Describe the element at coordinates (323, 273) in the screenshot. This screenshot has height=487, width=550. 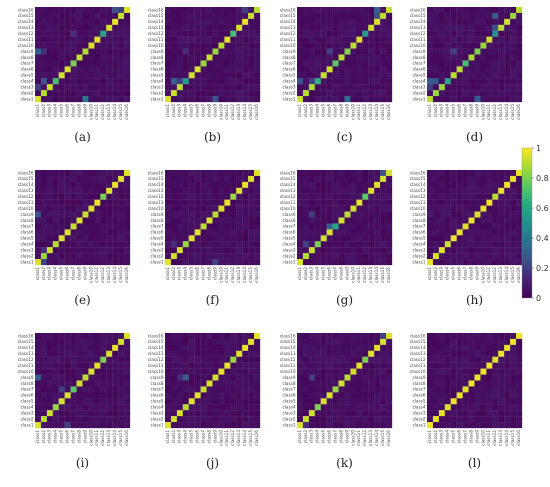
I see `col-tick-label: class5` at that location.